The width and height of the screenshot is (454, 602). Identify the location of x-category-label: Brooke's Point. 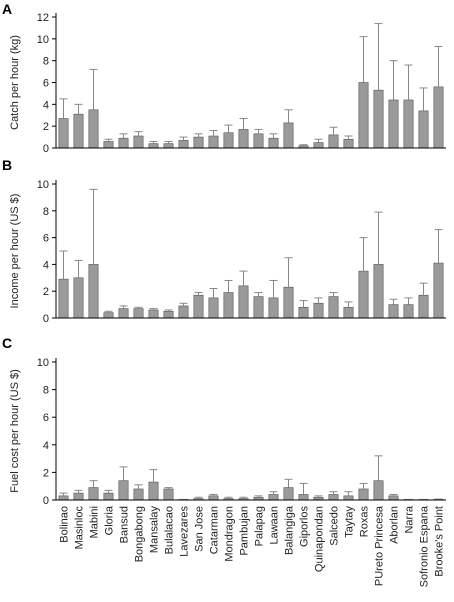
(440, 541).